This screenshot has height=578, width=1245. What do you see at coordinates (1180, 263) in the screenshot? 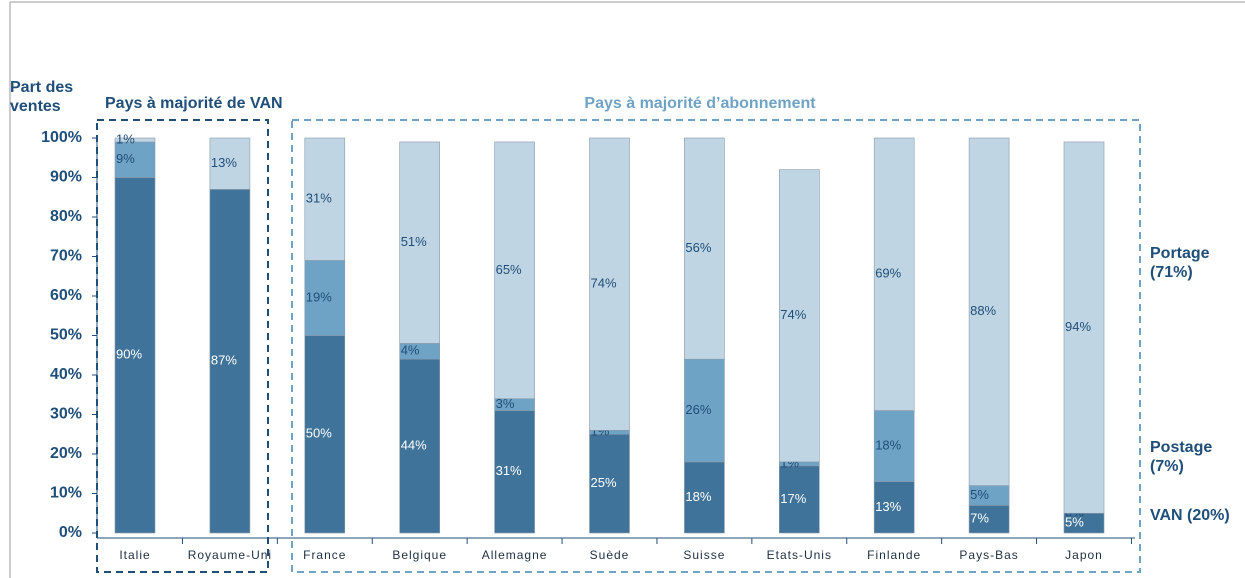
I see `legend-label: Portage (71%)` at bounding box center [1180, 263].